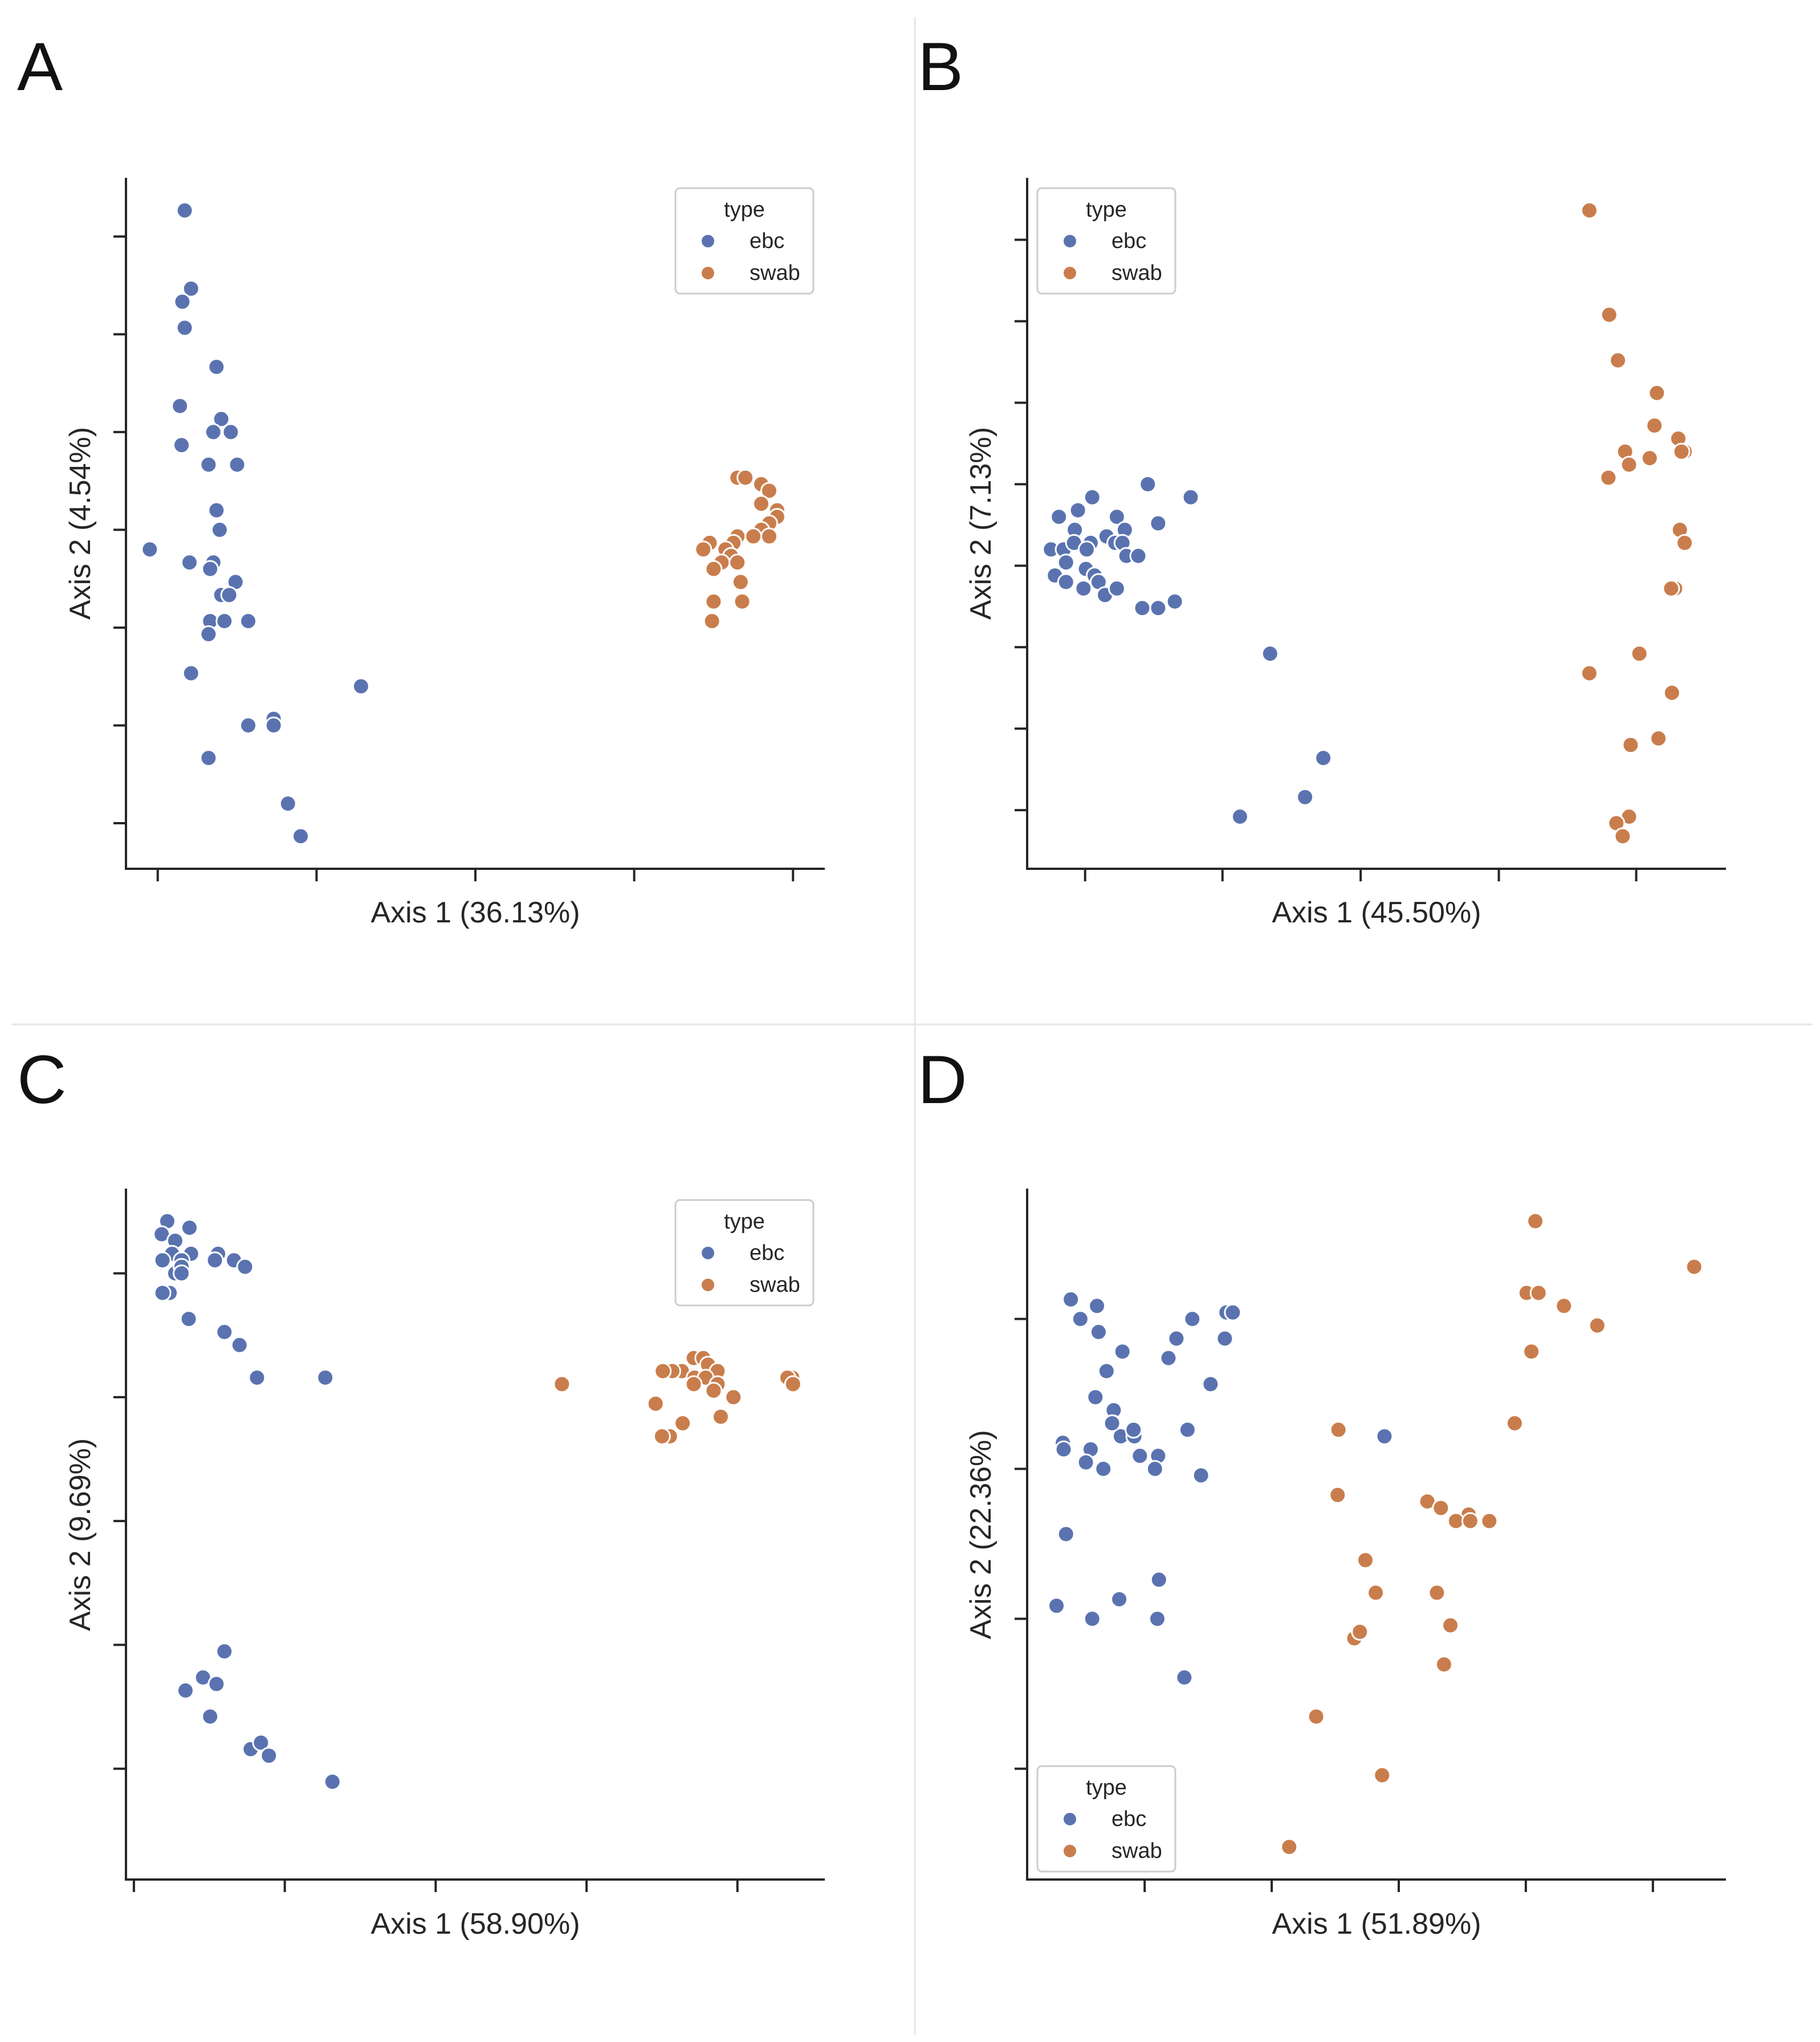  Describe the element at coordinates (1106, 210) in the screenshot. I see `panel-b-legend-title: type` at that location.